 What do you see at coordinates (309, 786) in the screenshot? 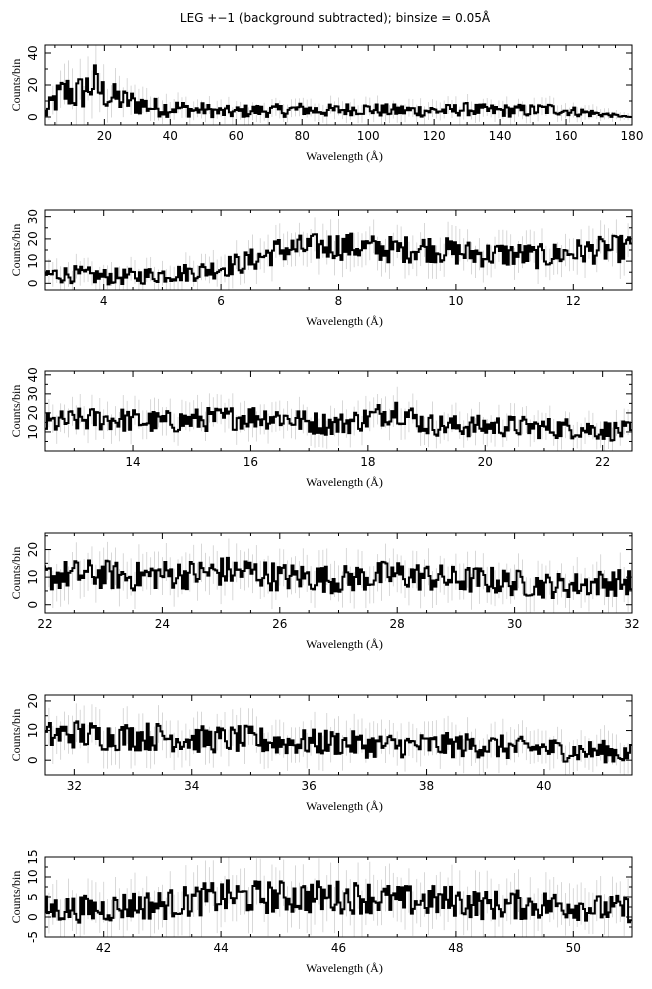
I see `x-tick-label: 36` at bounding box center [309, 786].